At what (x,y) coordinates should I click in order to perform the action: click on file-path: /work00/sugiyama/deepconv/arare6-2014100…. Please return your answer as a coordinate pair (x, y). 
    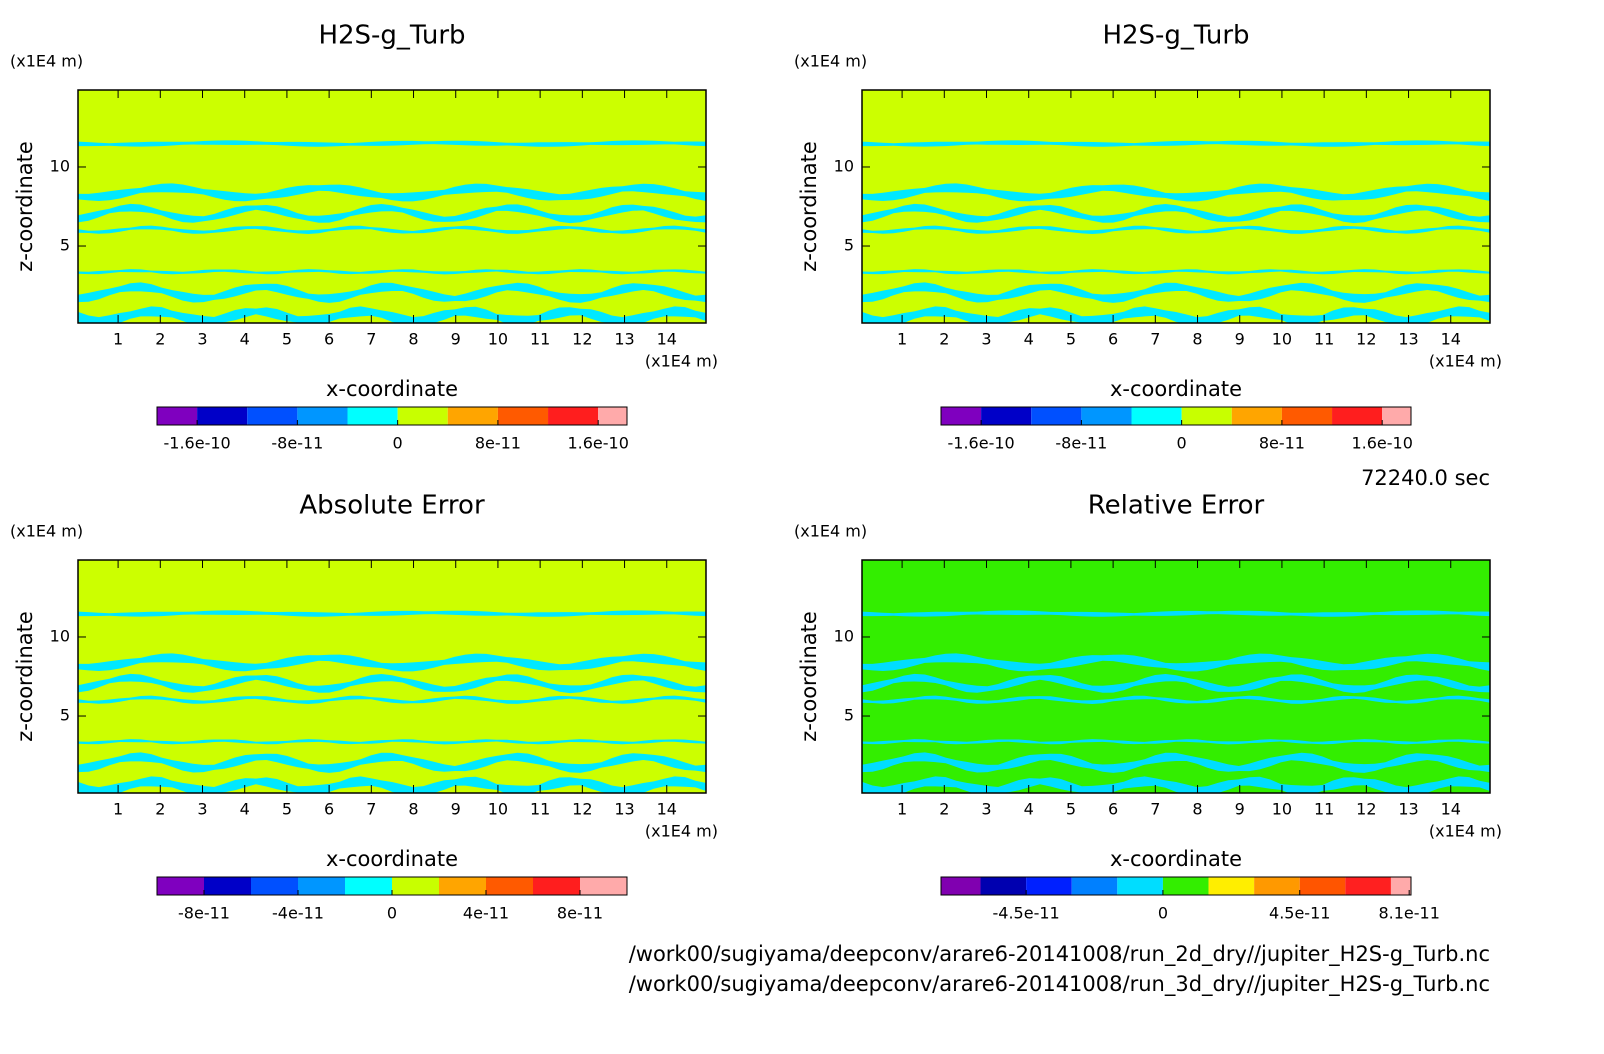
    Looking at the image, I should click on (1059, 954).